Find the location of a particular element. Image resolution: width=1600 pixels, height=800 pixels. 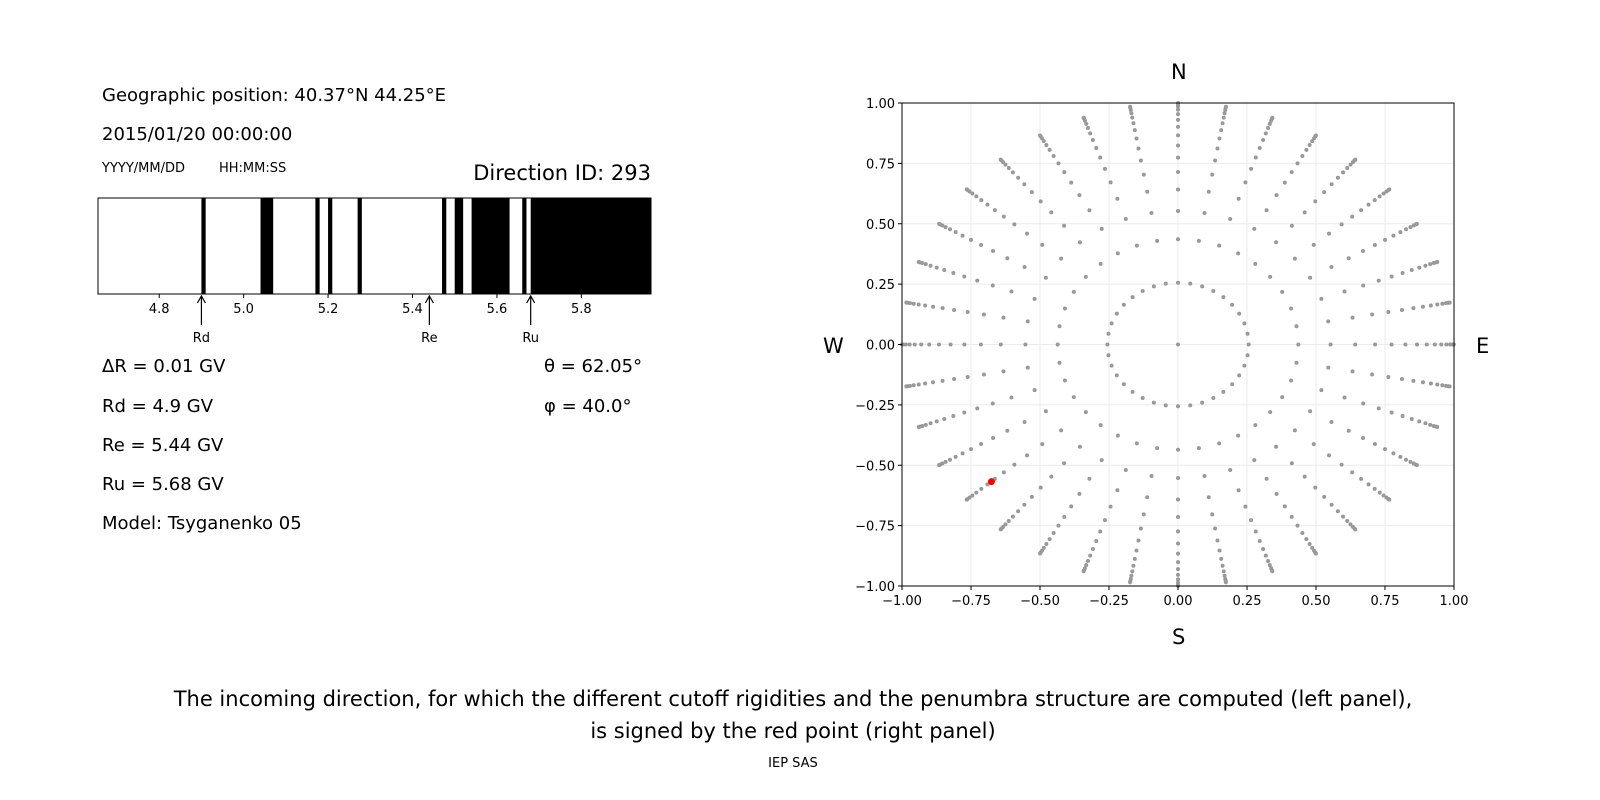

y-tick-label: 0.50 is located at coordinates (880, 225).